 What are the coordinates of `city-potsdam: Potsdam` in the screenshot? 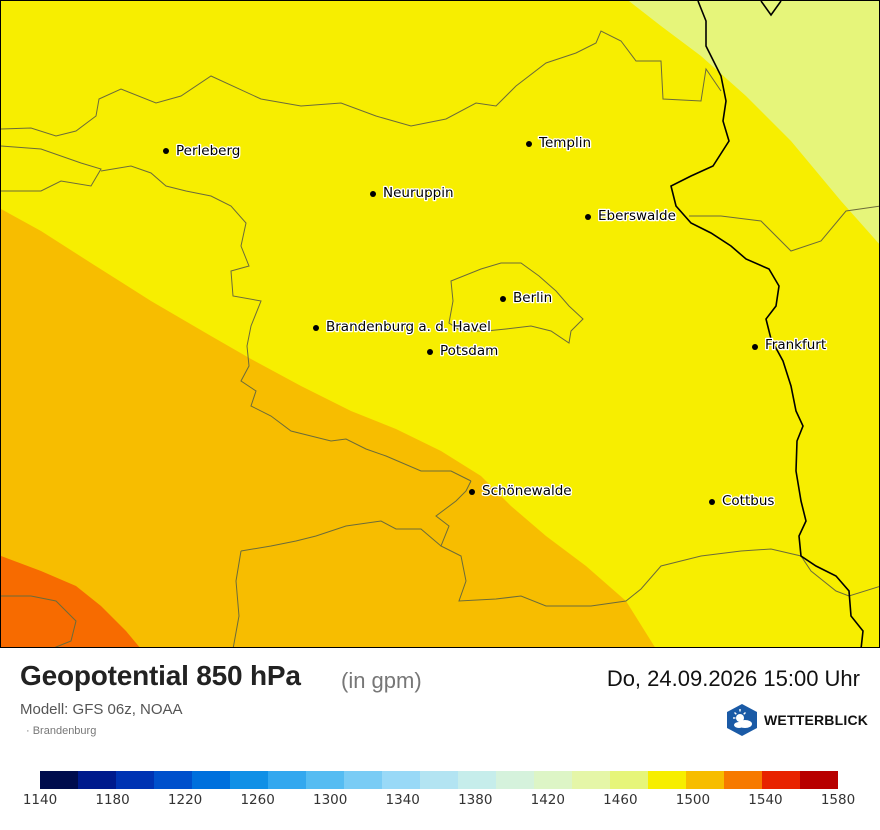 It's located at (463, 351).